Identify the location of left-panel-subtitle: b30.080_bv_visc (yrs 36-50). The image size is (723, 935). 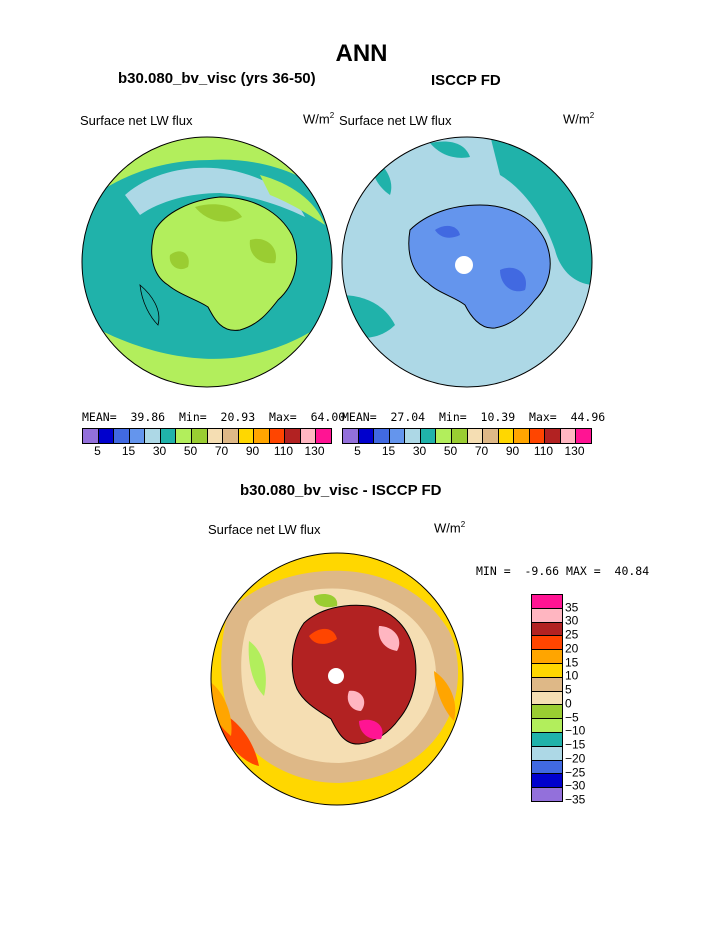
(217, 78).